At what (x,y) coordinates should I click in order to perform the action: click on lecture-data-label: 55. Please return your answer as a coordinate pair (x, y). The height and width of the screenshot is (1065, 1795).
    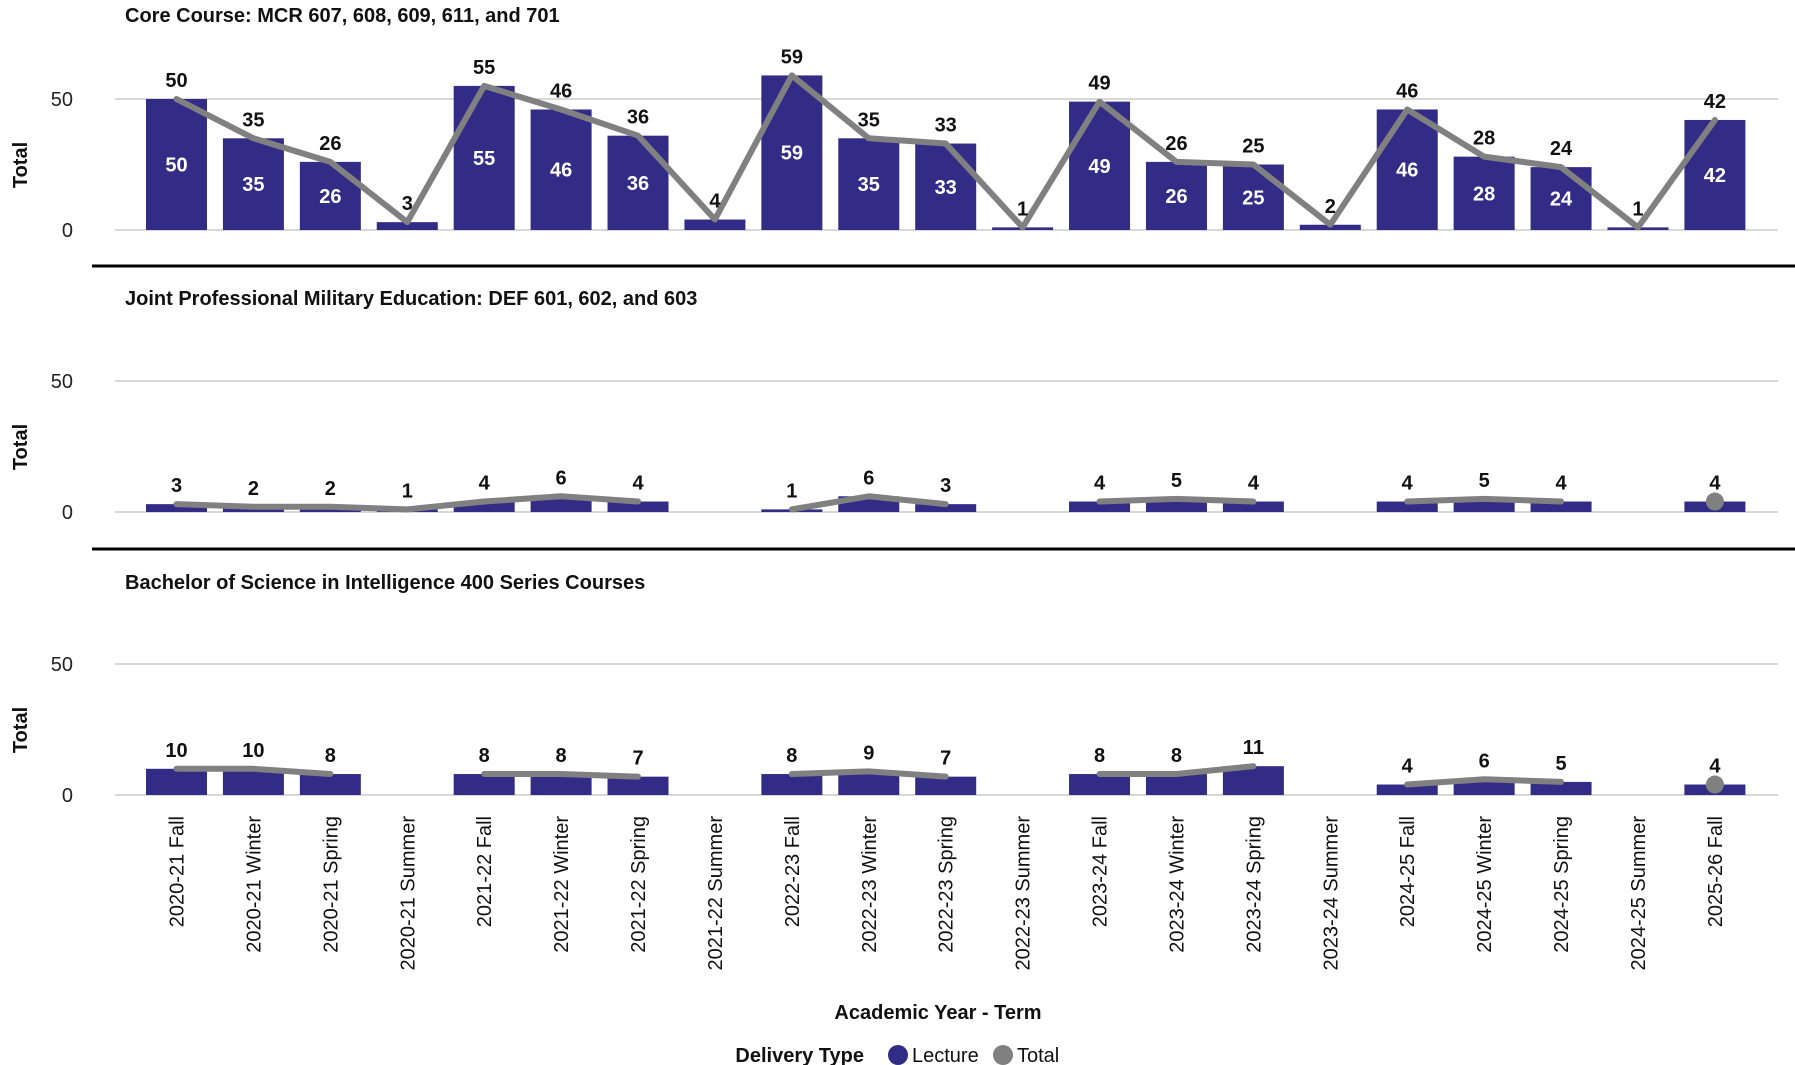
    Looking at the image, I should click on (484, 159).